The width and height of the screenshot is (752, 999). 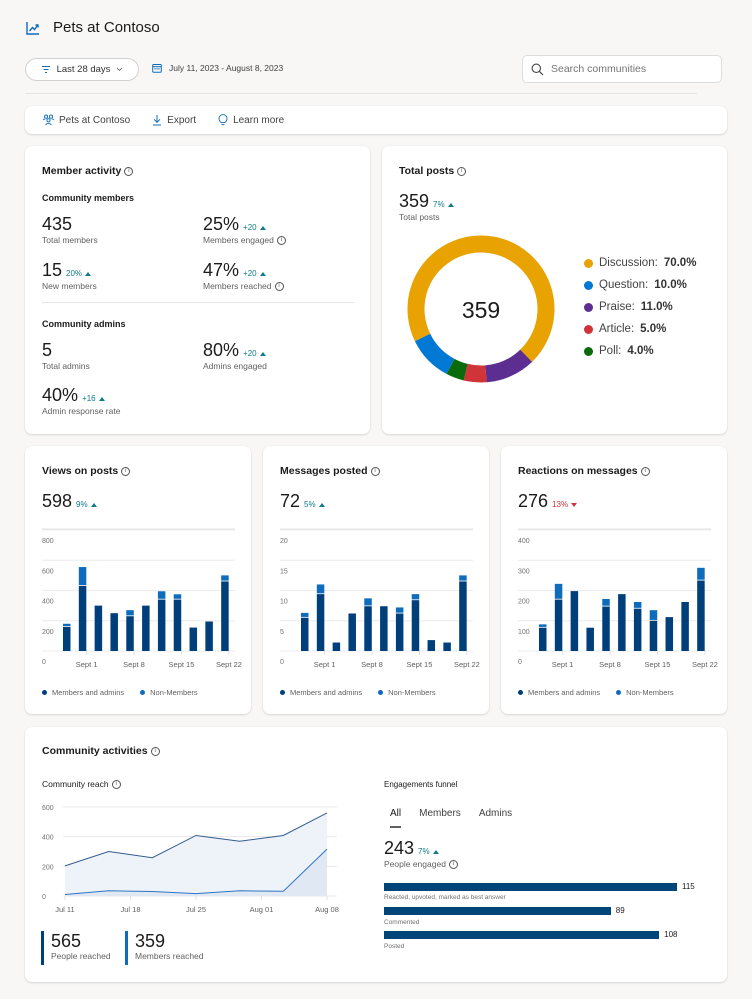 I want to click on filter-icon, so click(x=45, y=69).